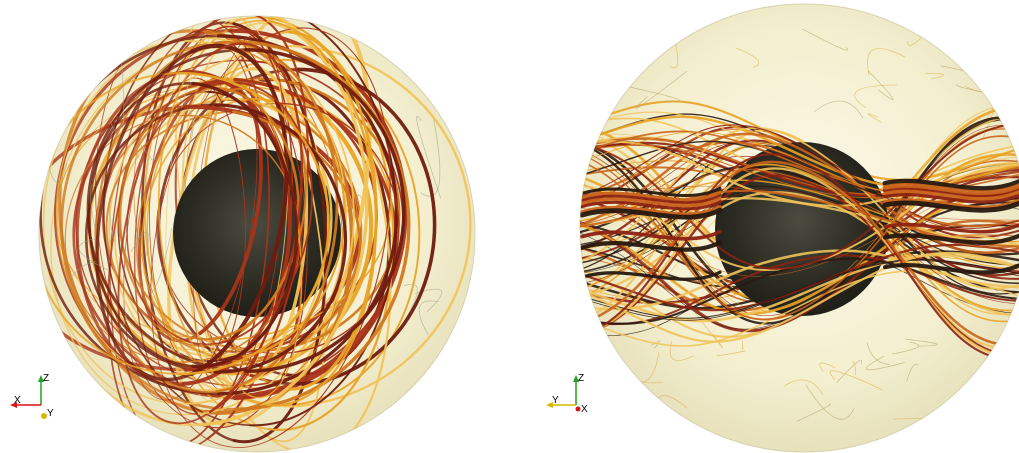 This screenshot has height=453, width=1019. I want to click on axis-label-y-left: Y, so click(50, 413).